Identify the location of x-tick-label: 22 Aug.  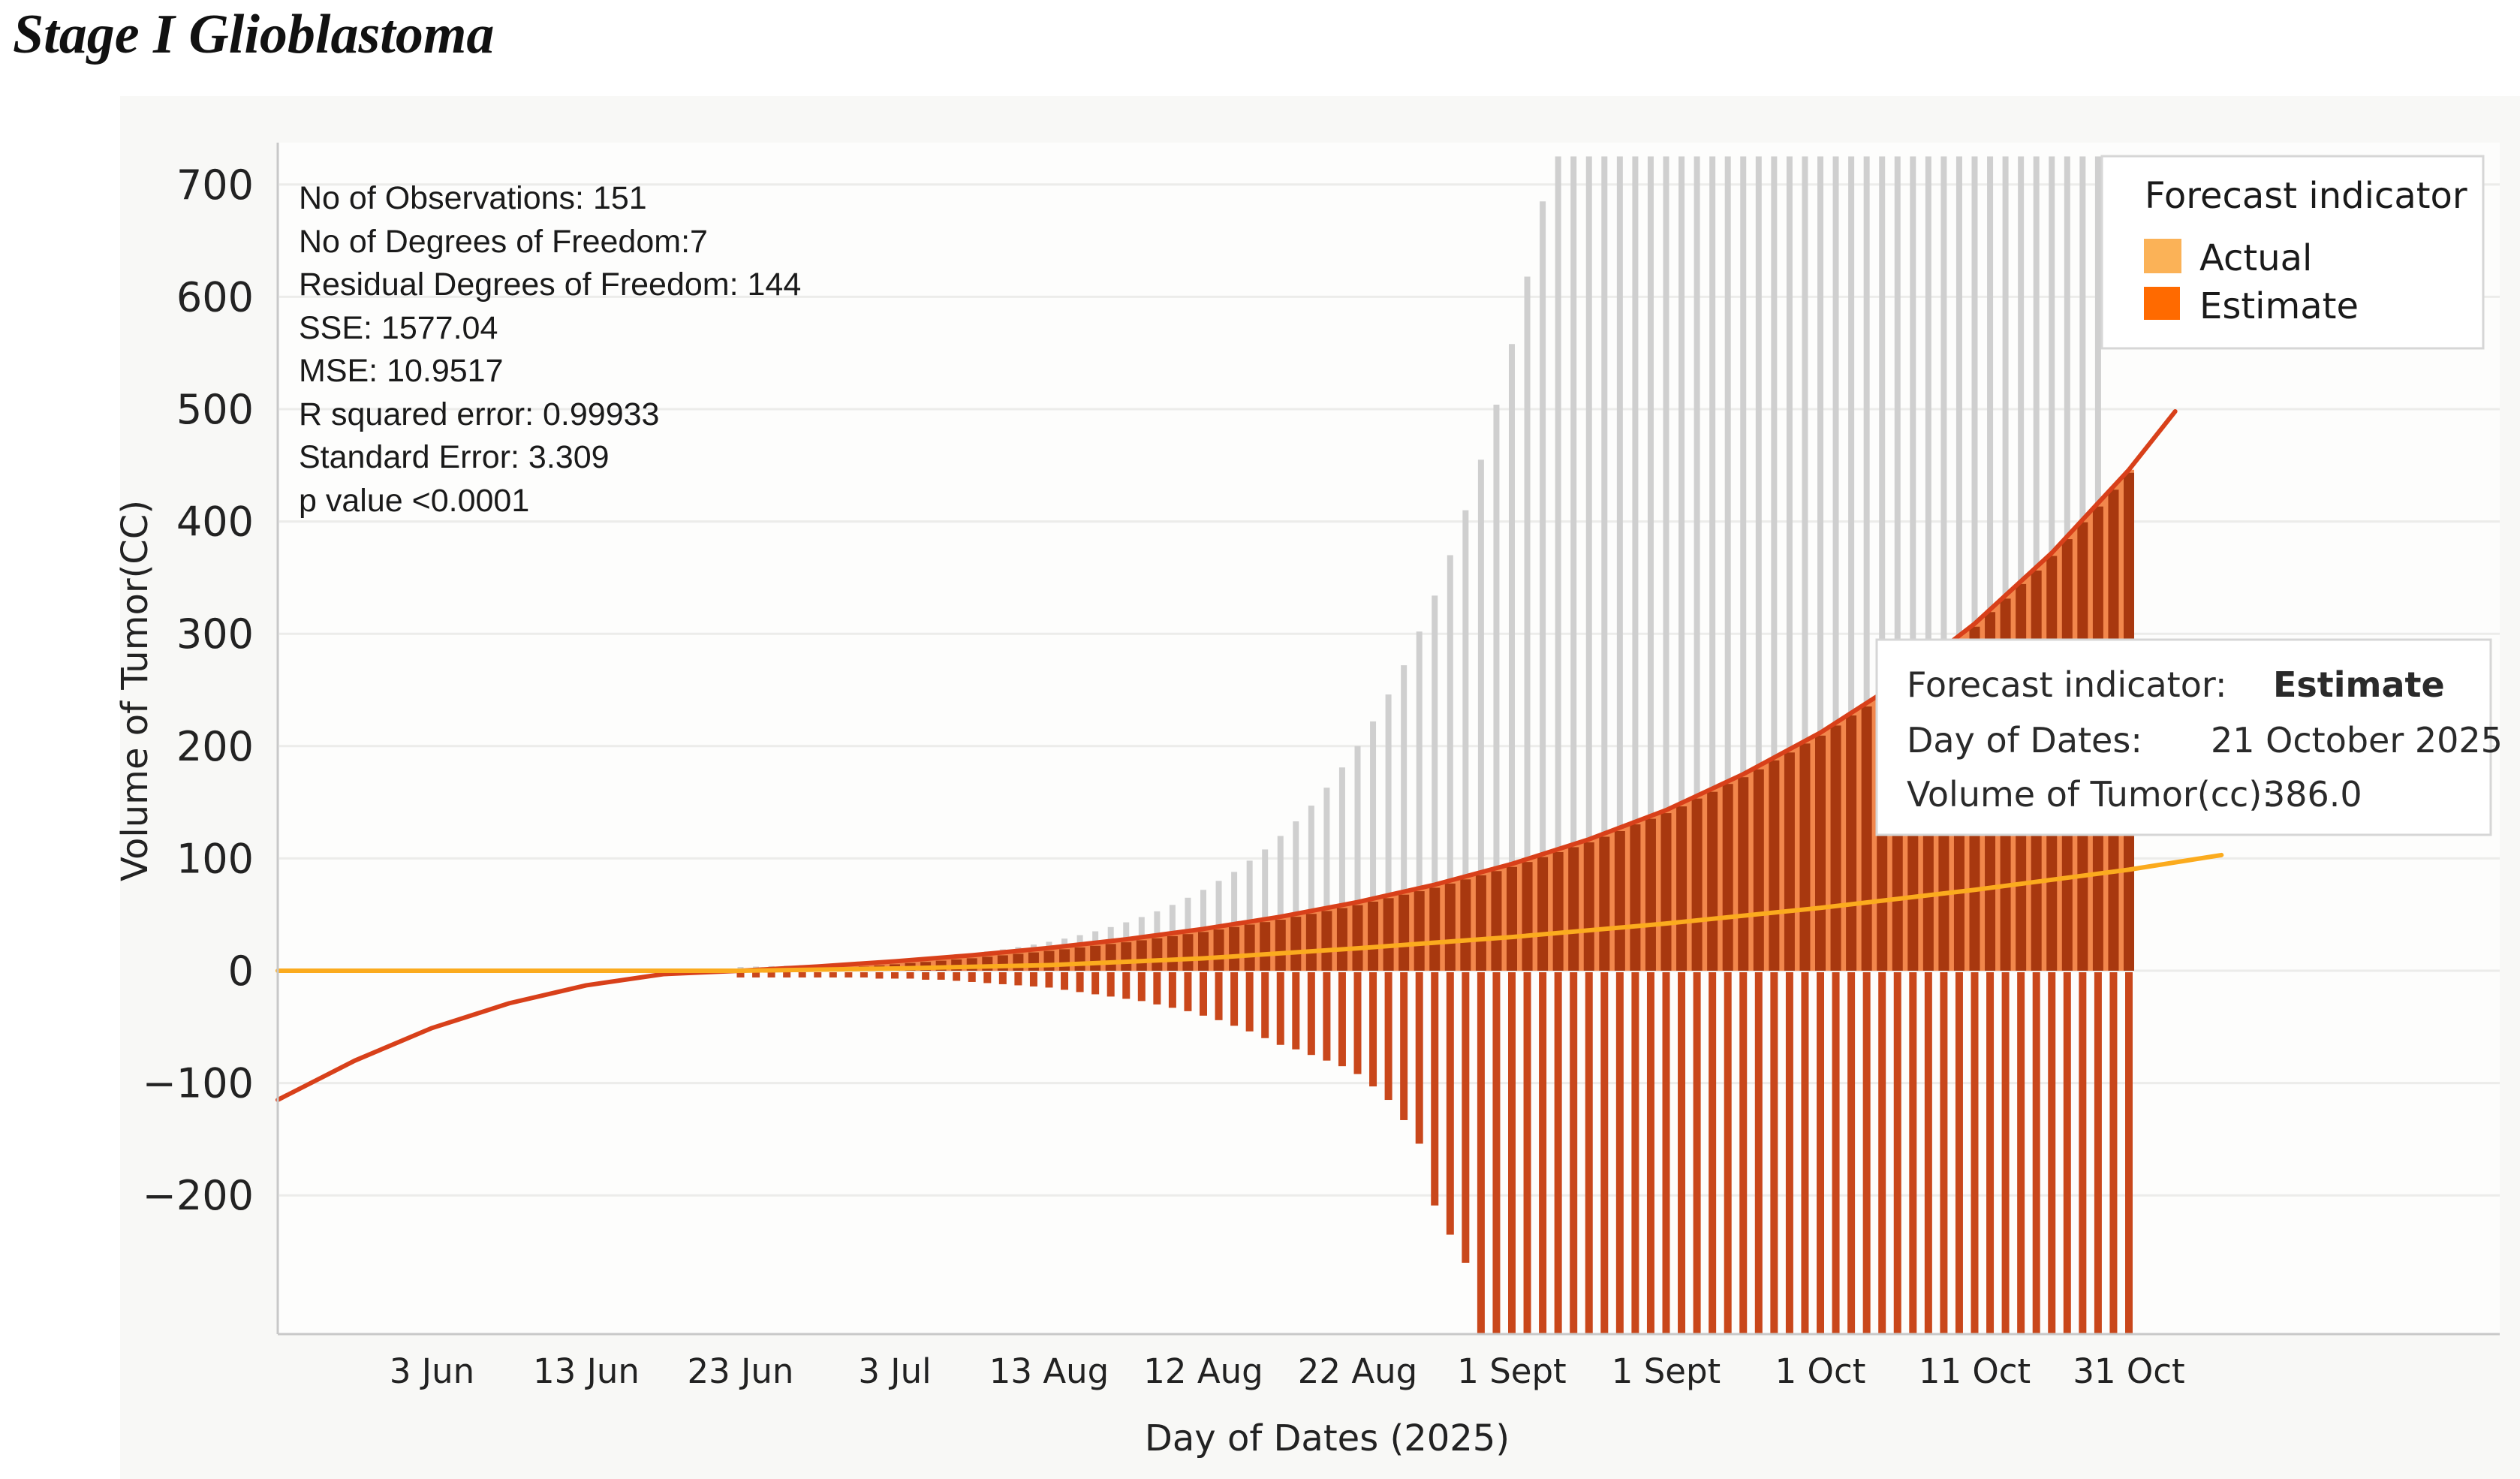
(1357, 1371).